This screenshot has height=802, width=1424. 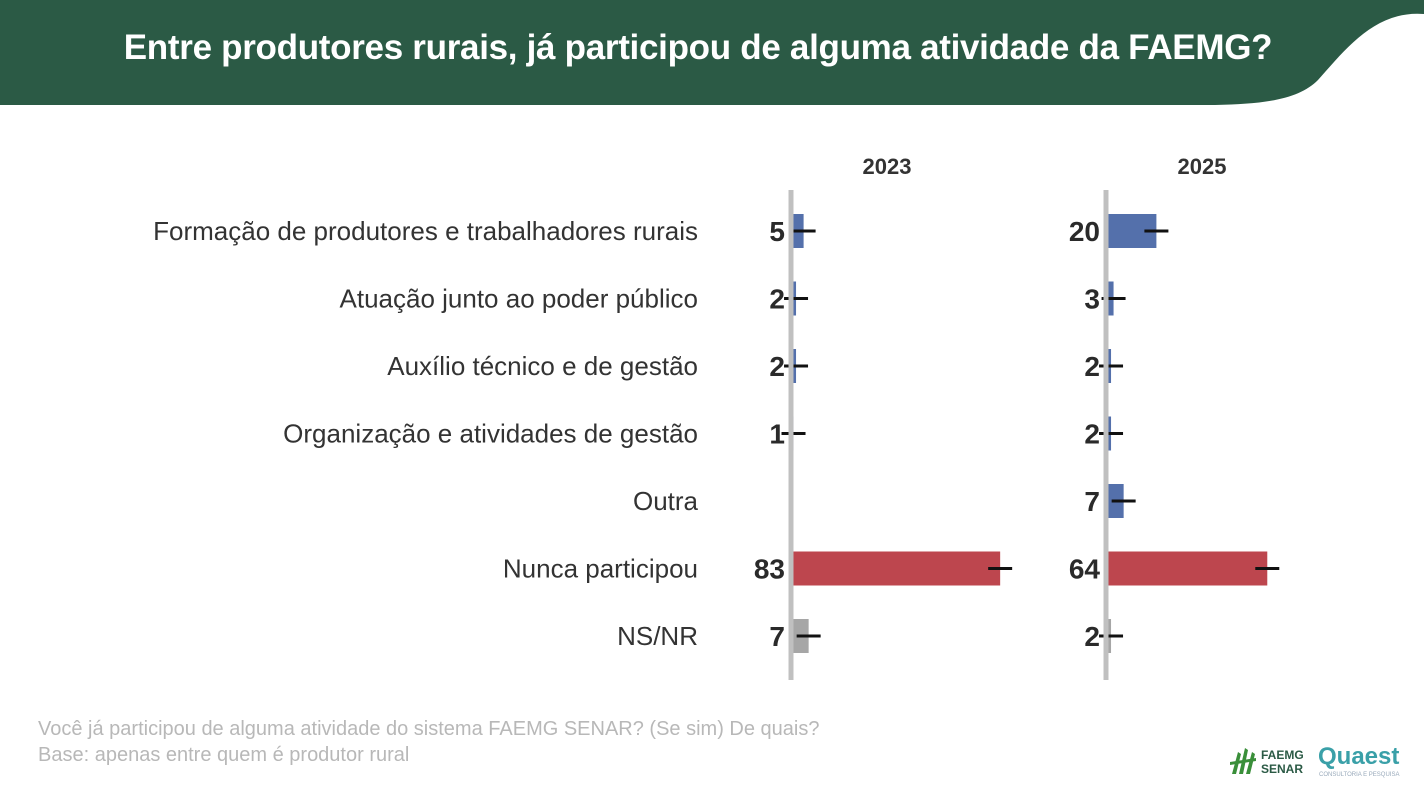 I want to click on value-label: 20, so click(x=1084, y=231).